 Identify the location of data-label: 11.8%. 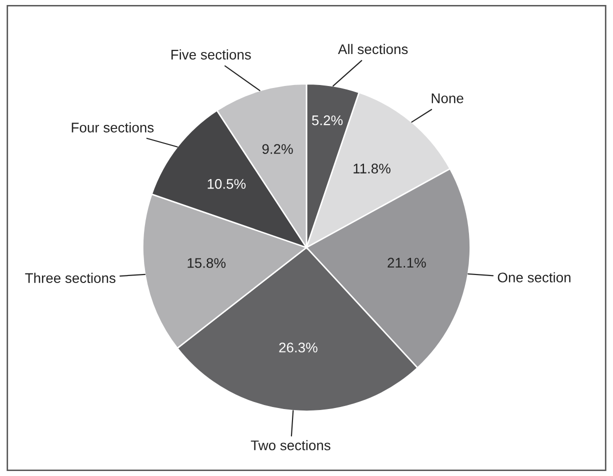
(372, 169).